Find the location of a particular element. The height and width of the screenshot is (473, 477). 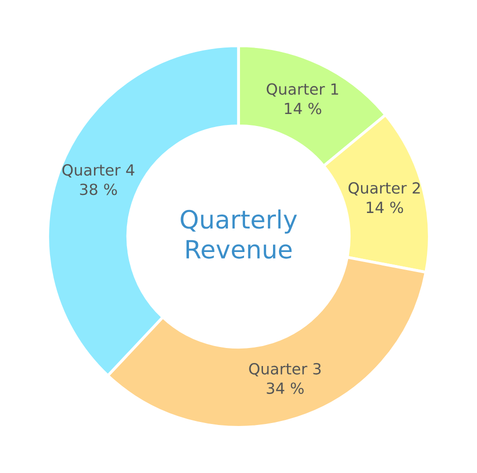

slice-label: Quarter 2 is located at coordinates (384, 189).